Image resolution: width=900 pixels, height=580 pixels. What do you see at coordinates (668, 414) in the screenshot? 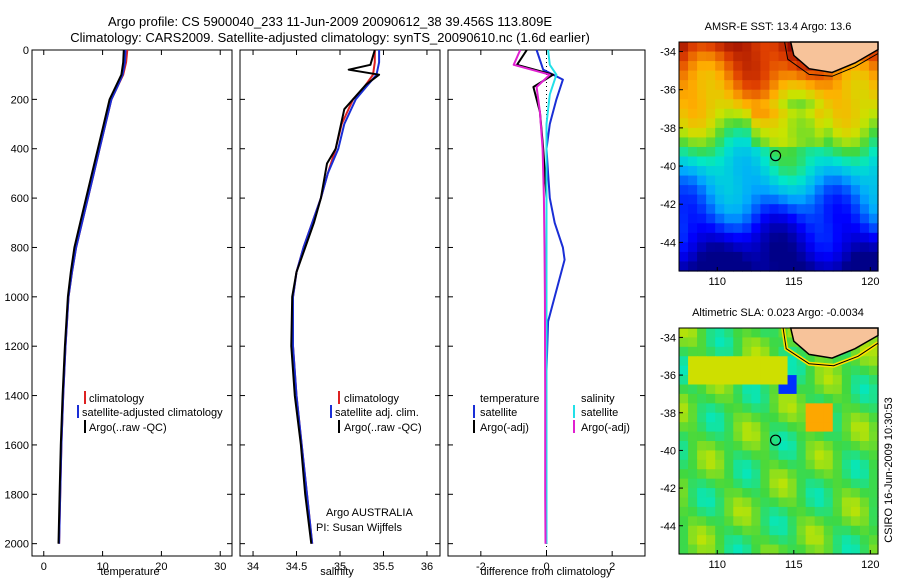
I see `y-tick-label: -38` at bounding box center [668, 414].